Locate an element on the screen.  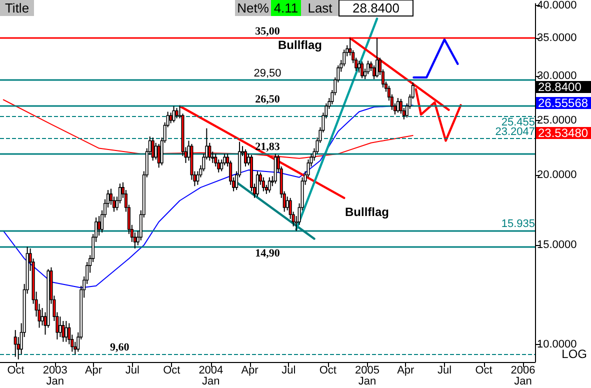
ref-line-label: 26,50 is located at coordinates (267, 100).